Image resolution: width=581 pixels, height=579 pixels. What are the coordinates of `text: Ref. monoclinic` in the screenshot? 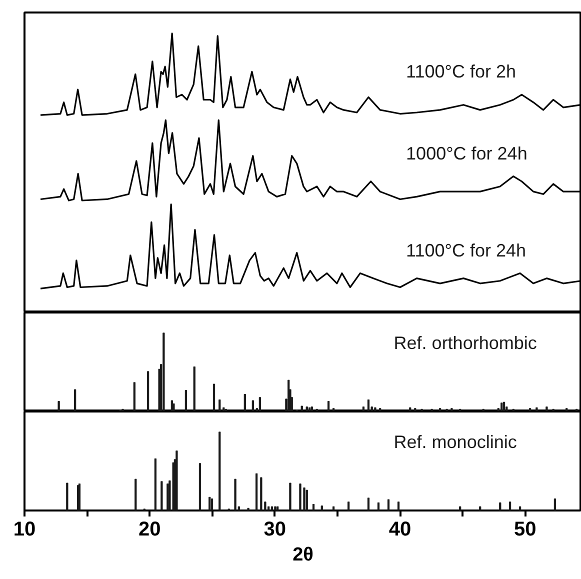 It's located at (455, 442).